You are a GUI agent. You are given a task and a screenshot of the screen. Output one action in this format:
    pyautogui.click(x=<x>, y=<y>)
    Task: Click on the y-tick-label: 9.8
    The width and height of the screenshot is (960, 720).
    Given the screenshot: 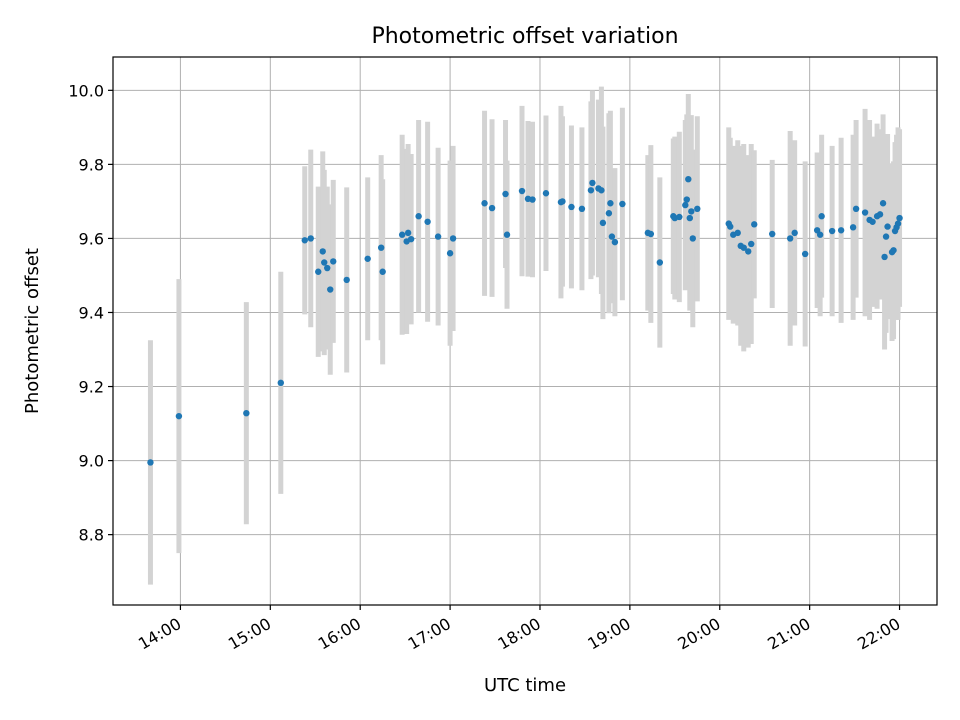 What is the action you would take?
    pyautogui.click(x=91, y=164)
    